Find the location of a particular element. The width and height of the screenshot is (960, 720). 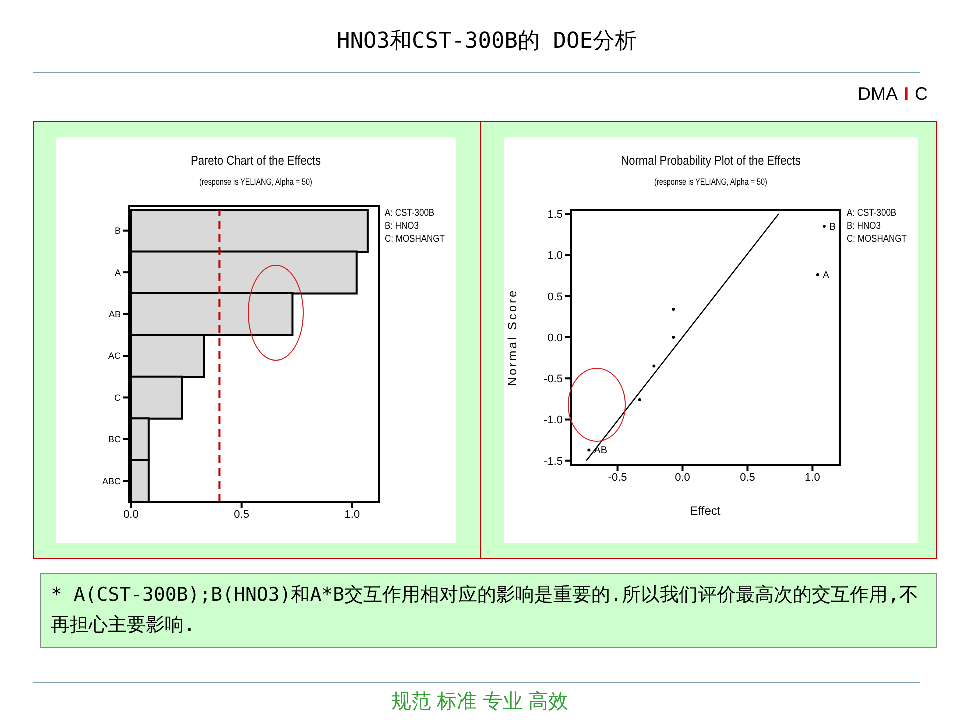

y-tick-label: ABC is located at coordinates (112, 481).